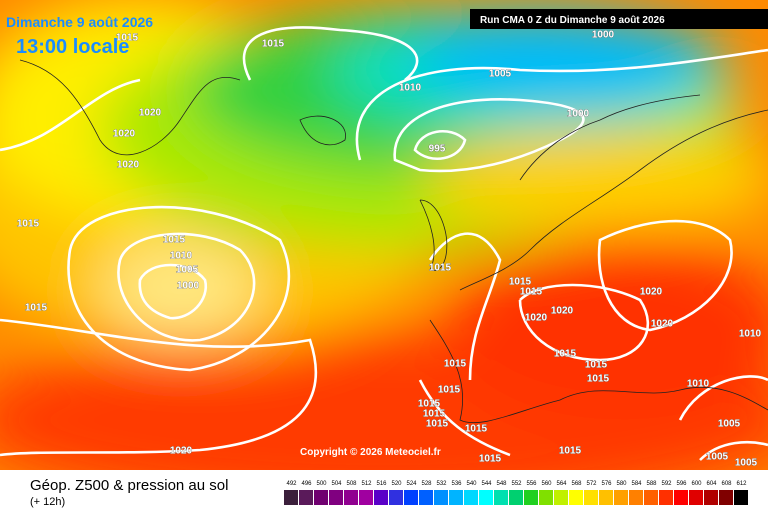 The width and height of the screenshot is (768, 517). Describe the element at coordinates (471, 484) in the screenshot. I see `scale-label: 540` at that location.